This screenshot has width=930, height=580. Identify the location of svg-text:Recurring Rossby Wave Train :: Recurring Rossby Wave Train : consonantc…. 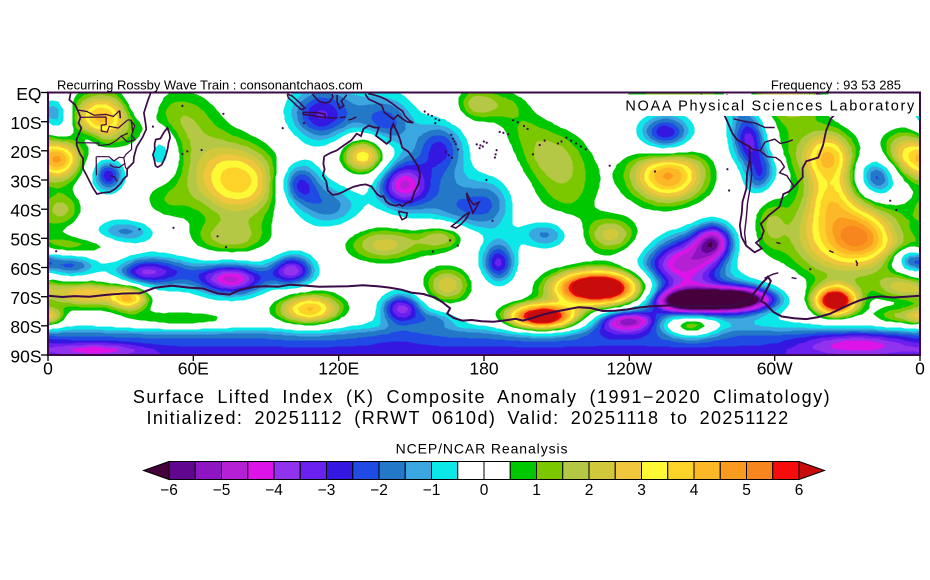
(210, 85).